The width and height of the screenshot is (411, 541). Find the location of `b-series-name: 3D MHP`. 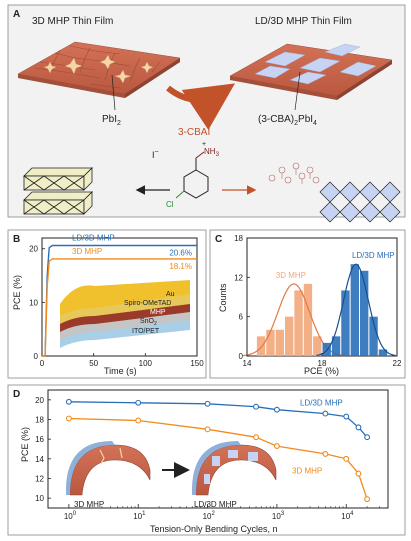

b-series-name: 3D MHP is located at coordinates (87, 251).